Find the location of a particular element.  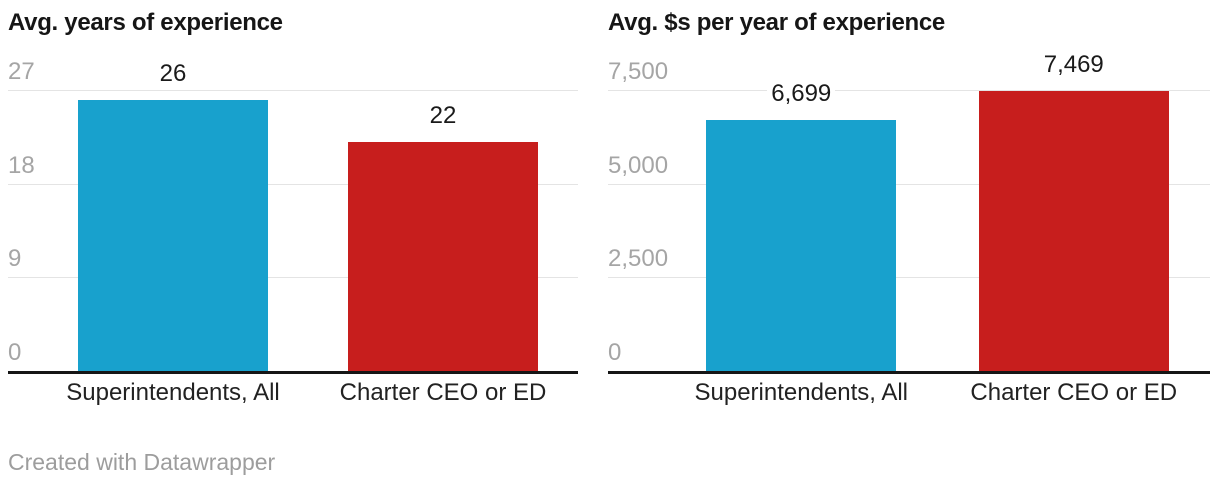

chart-title: Avg. years of experience is located at coordinates (145, 22).